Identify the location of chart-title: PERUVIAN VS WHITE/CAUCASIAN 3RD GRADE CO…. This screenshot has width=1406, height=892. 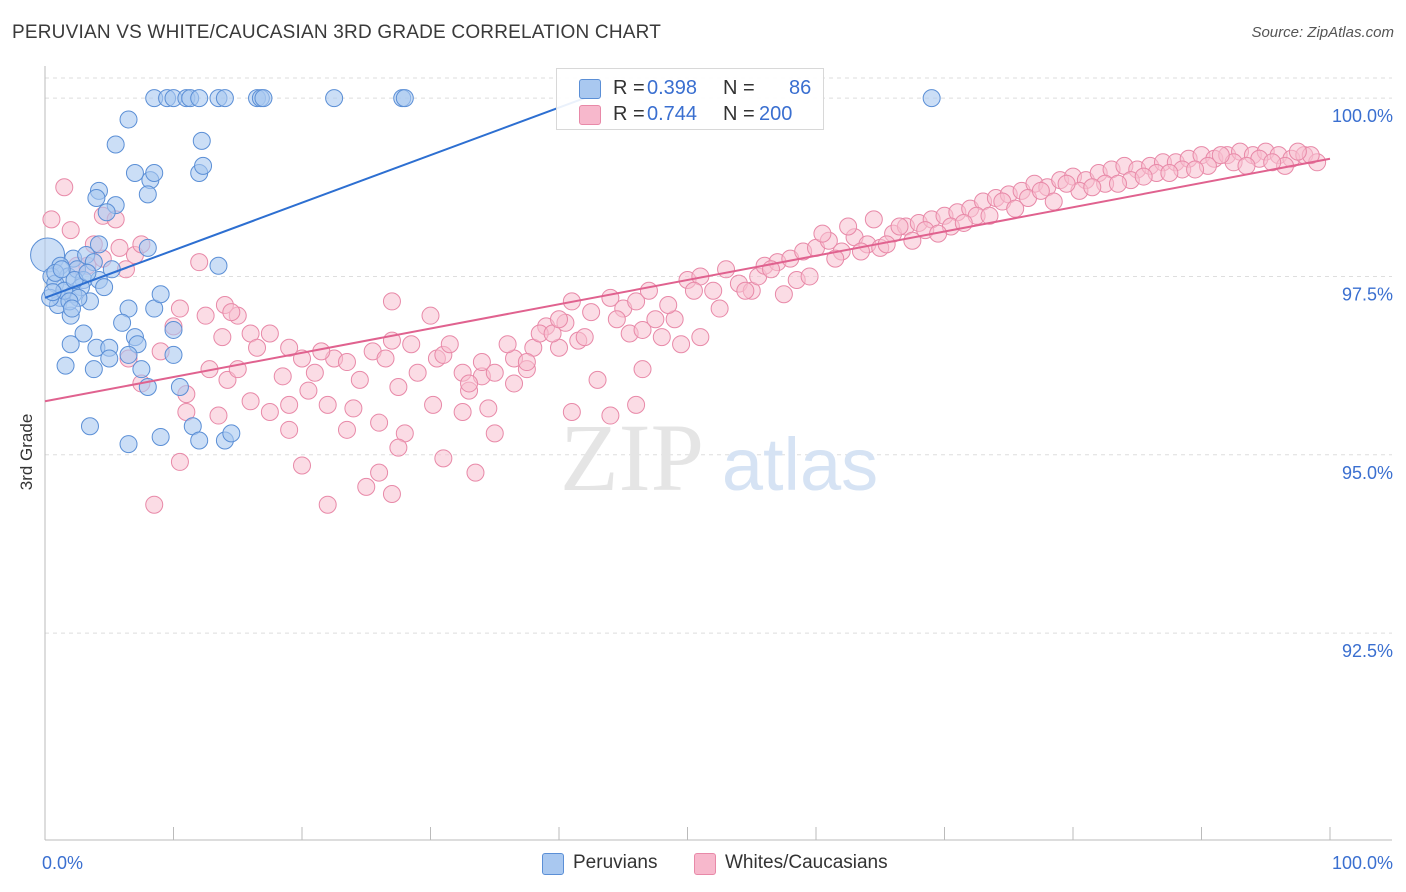
(337, 32).